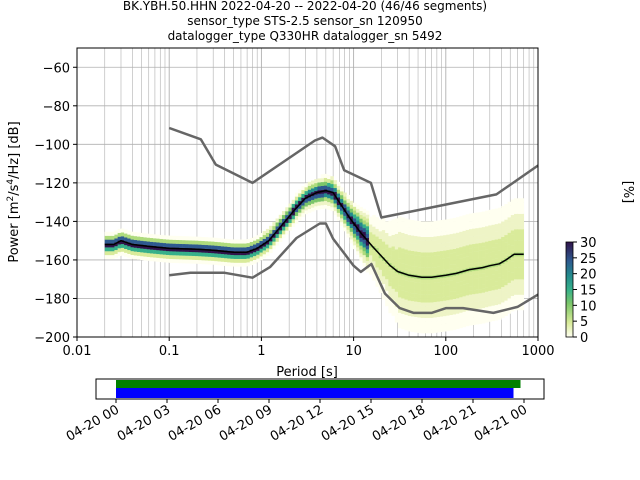  What do you see at coordinates (537, 351) in the screenshot?
I see `x-tick-label: 1000` at bounding box center [537, 351].